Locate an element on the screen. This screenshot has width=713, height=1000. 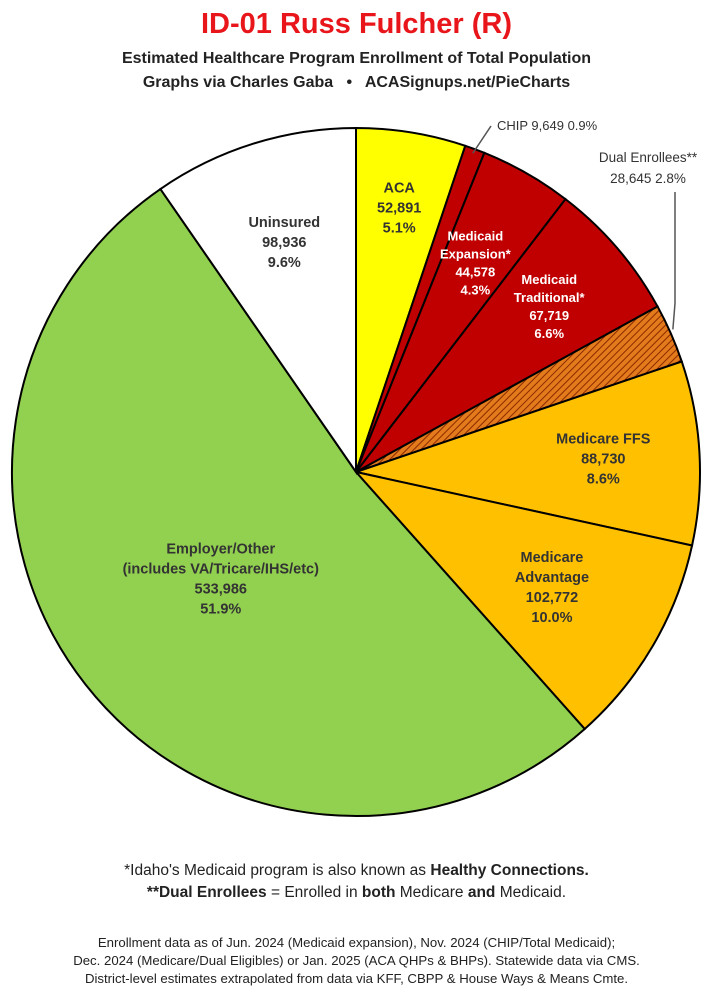
callout-label-chip: CHIP 9,649 0.9% is located at coordinates (547, 125).